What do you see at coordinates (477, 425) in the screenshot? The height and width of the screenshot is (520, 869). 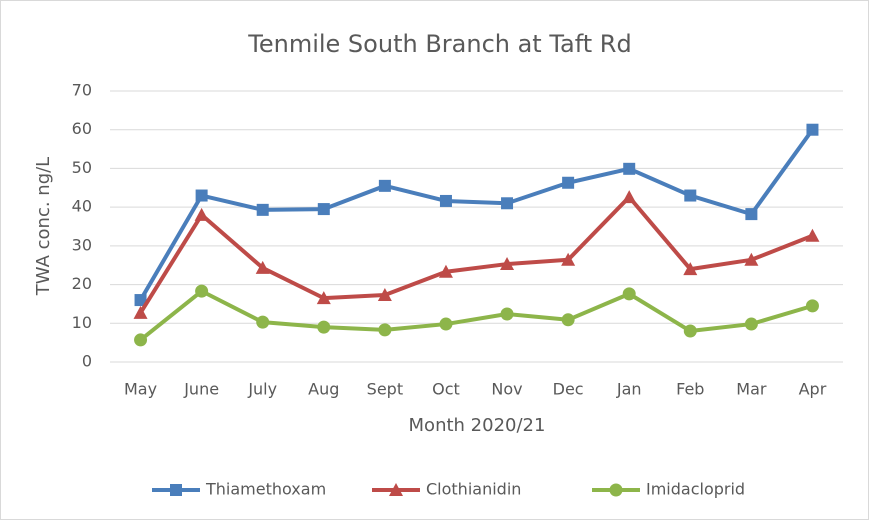 I see `x-axis-label: Month 2020/21` at bounding box center [477, 425].